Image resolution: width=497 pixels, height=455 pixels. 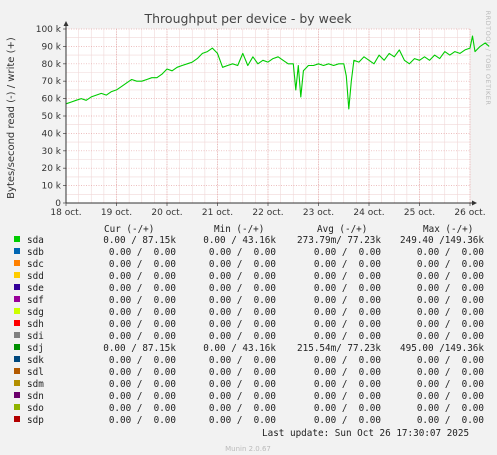 What do you see at coordinates (342, 229) in the screenshot?
I see `legend-header-avg: Avg (-/+)` at bounding box center [342, 229].